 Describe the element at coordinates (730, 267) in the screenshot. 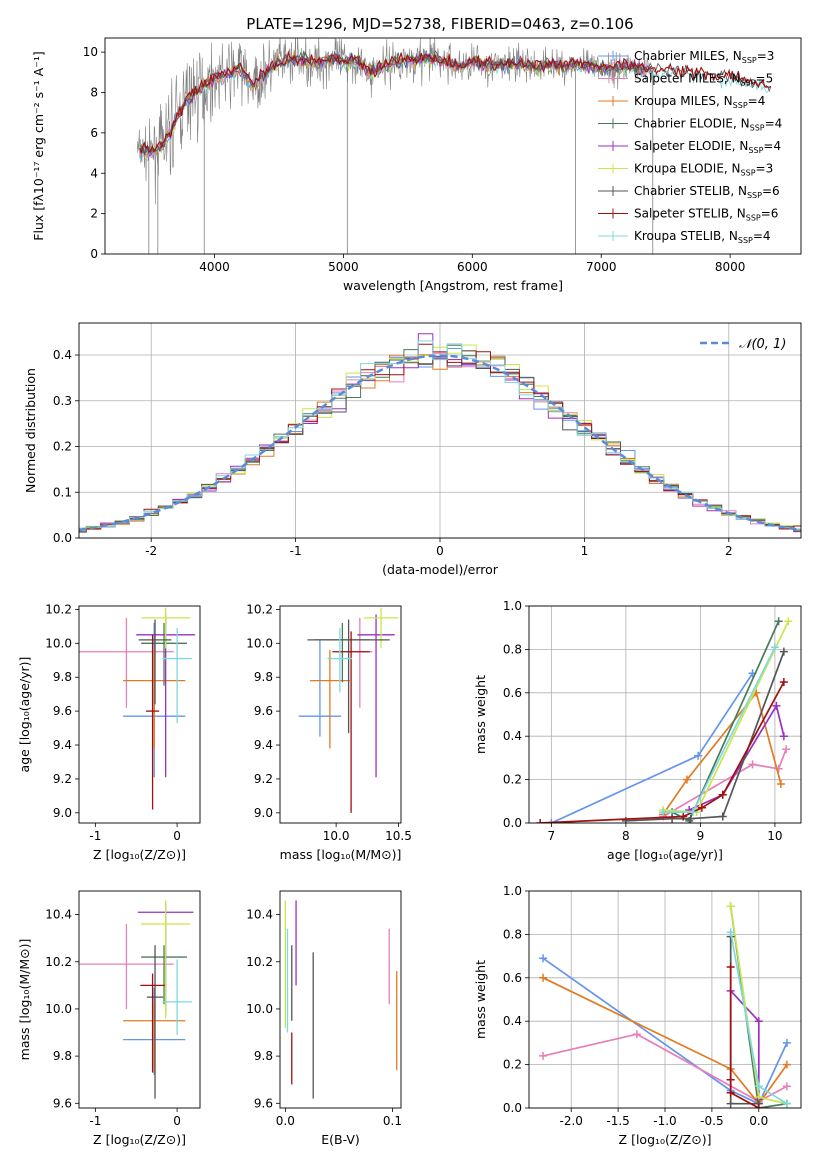

I see `x-tick-label: 8000` at that location.